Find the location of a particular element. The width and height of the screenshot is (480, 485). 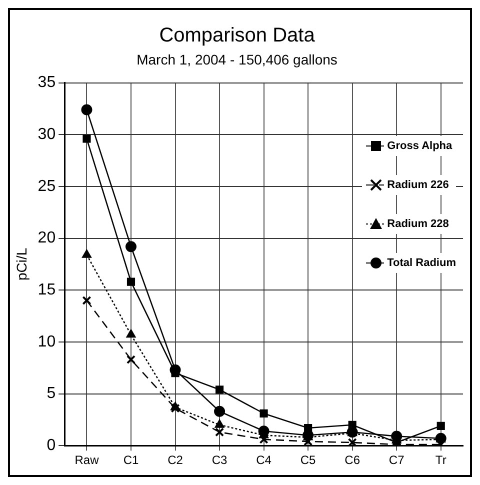

y-tick-label: 20 is located at coordinates (47, 238).